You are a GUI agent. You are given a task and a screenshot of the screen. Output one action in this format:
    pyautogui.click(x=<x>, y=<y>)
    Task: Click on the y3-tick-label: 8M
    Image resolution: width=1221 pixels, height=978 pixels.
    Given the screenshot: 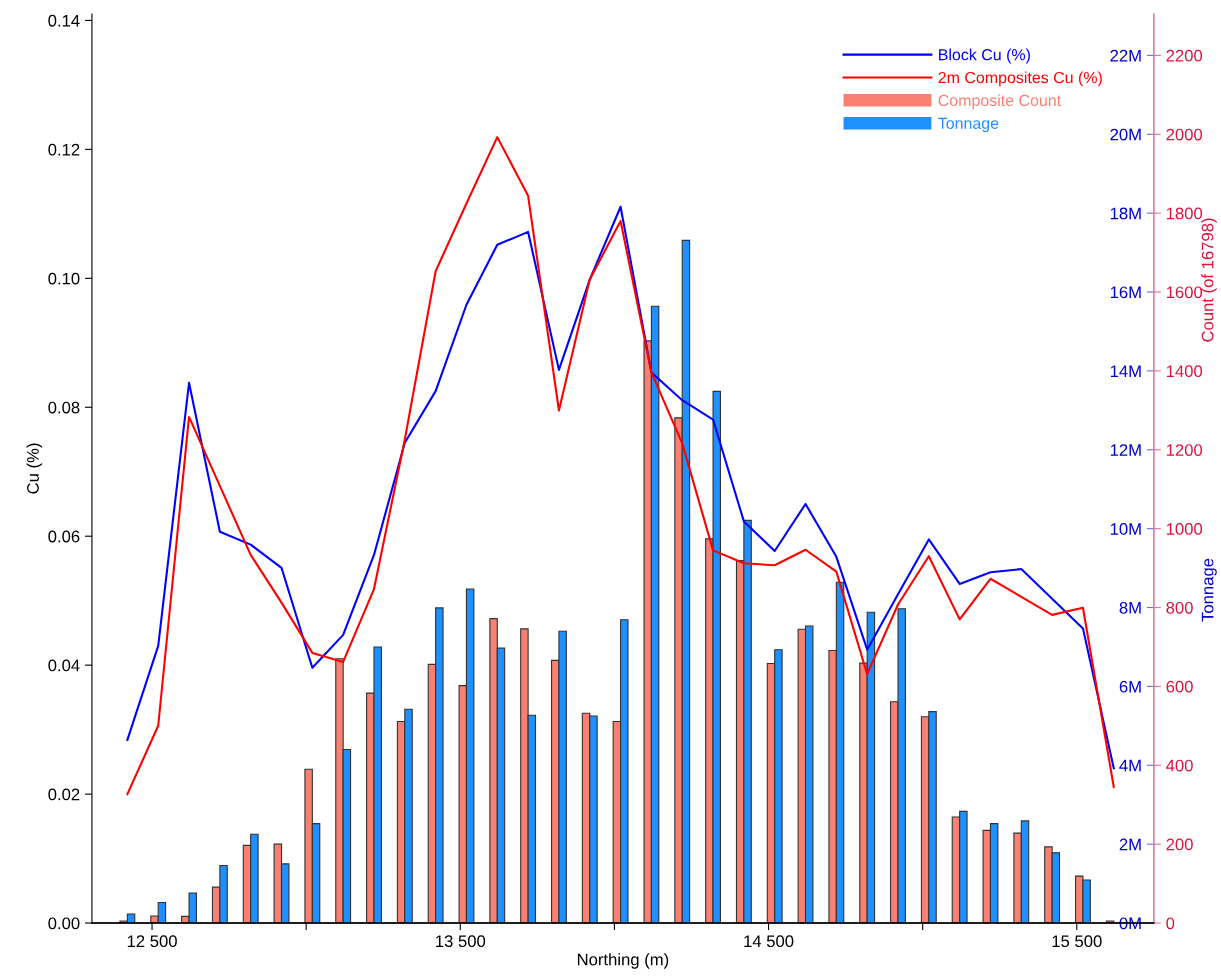 What is the action you would take?
    pyautogui.click(x=1130, y=607)
    